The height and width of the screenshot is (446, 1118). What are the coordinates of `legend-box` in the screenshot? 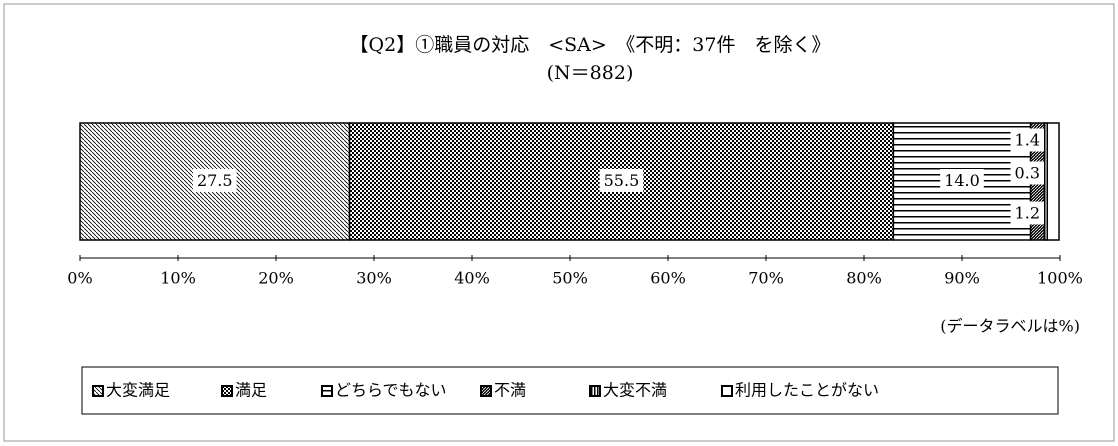 It's located at (570, 390).